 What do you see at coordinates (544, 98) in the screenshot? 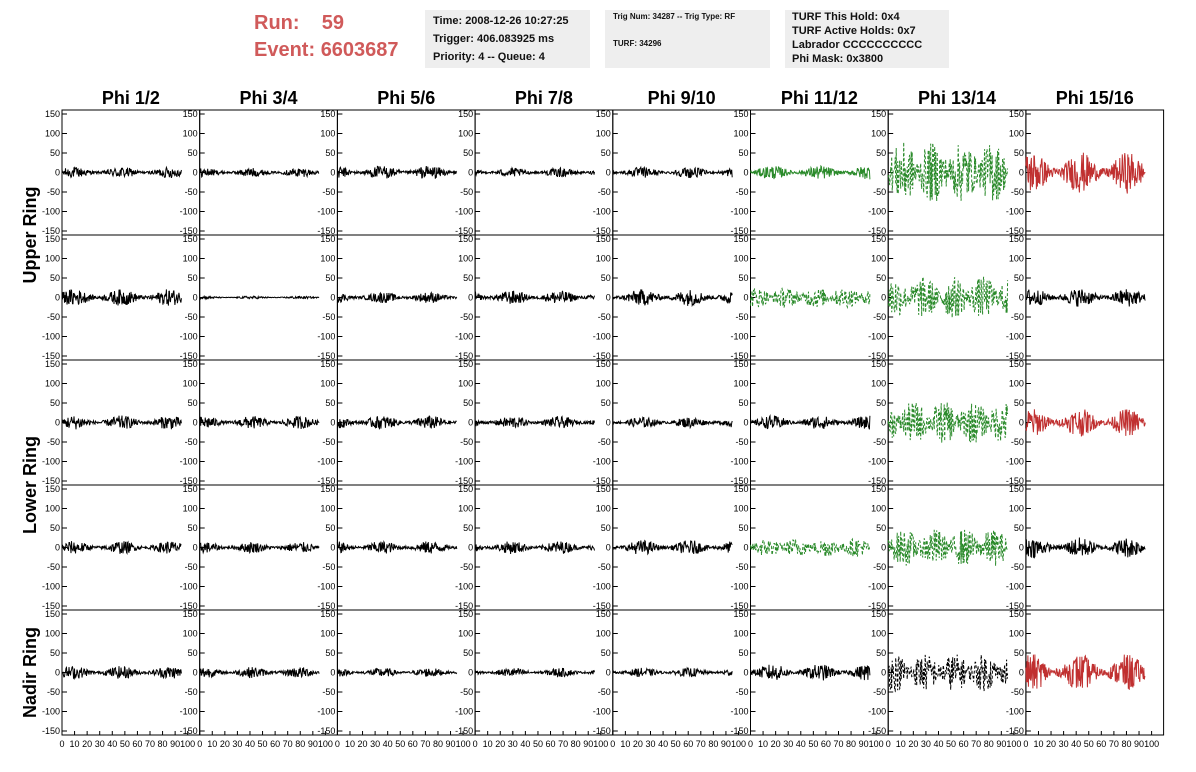
I see `column-title: Phi 7/8` at bounding box center [544, 98].